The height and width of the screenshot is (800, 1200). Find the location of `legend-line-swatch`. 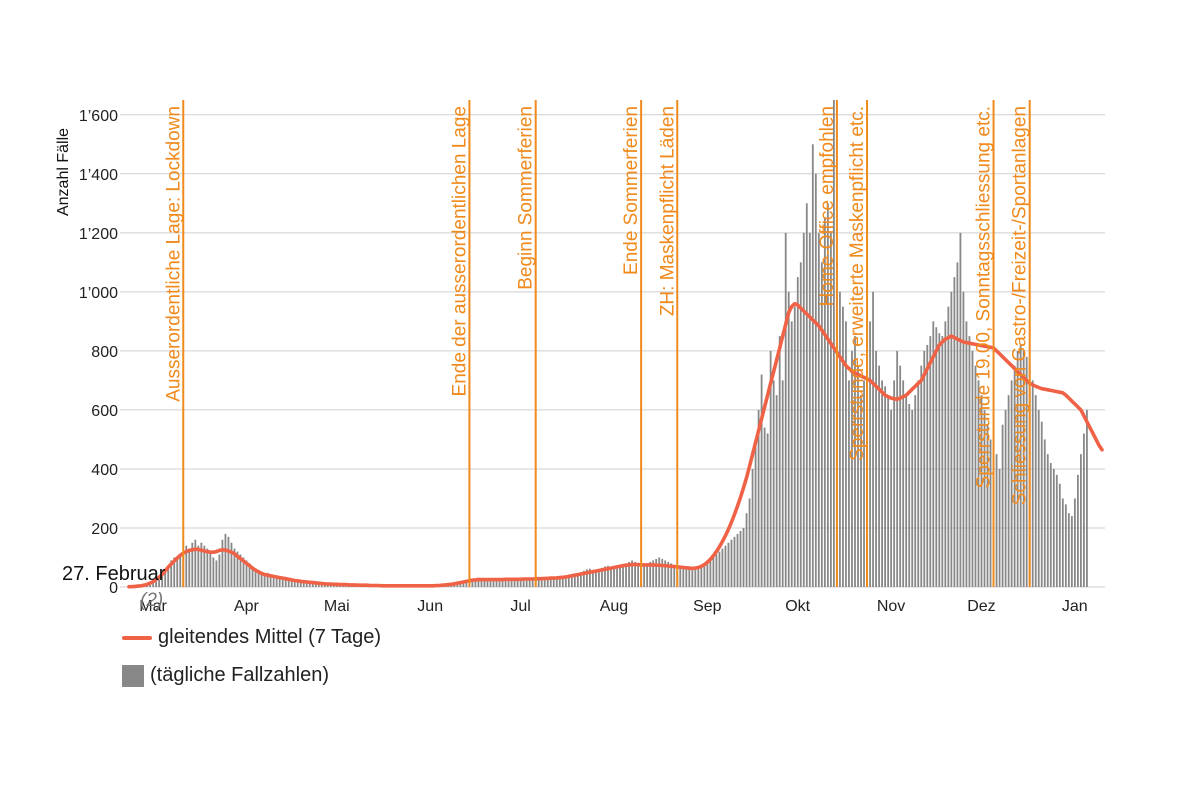

legend-line-swatch is located at coordinates (137, 637).